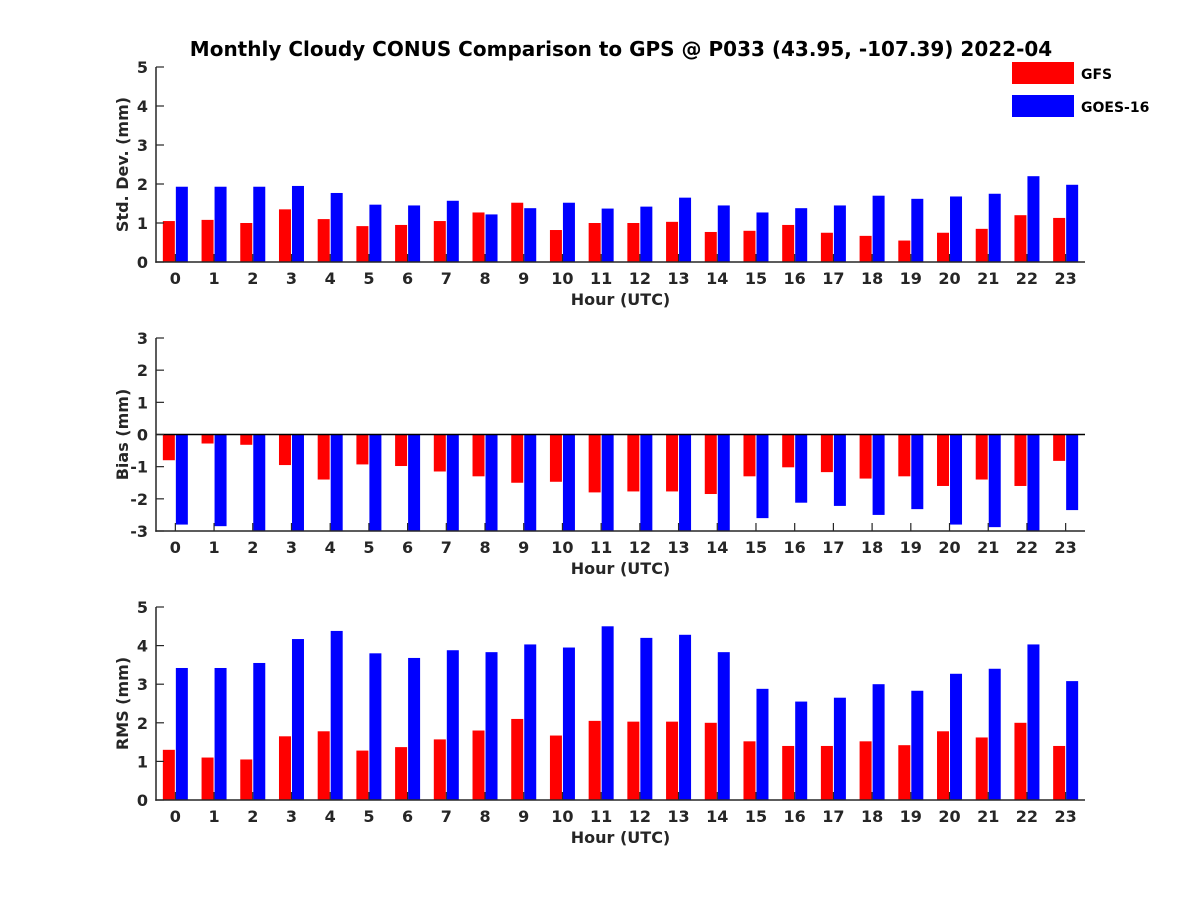 The width and height of the screenshot is (1200, 900). What do you see at coordinates (122, 164) in the screenshot?
I see `y-axis-label-std: Std. Dev. (mm)` at bounding box center [122, 164].